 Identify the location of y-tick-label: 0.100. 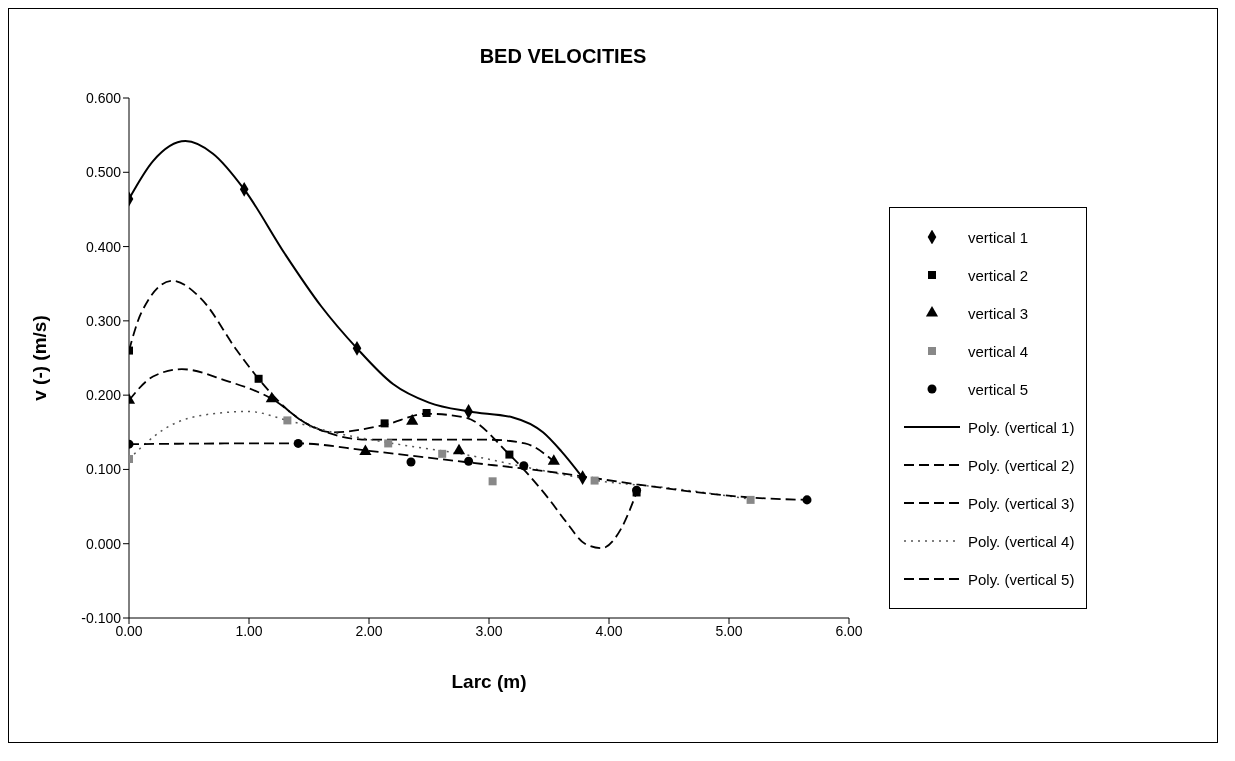
(103, 469).